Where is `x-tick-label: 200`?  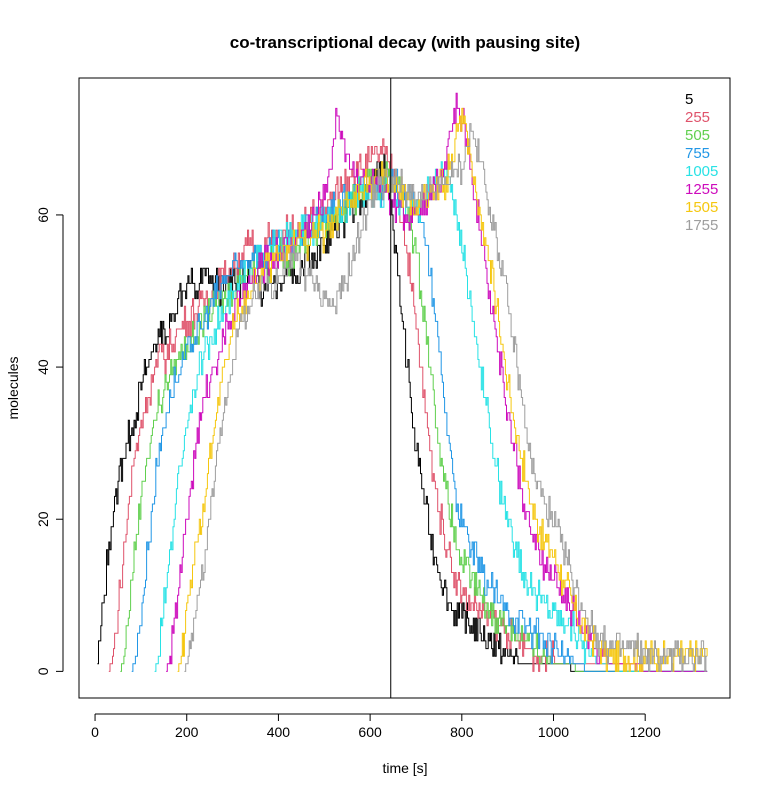 x-tick-label: 200 is located at coordinates (187, 732).